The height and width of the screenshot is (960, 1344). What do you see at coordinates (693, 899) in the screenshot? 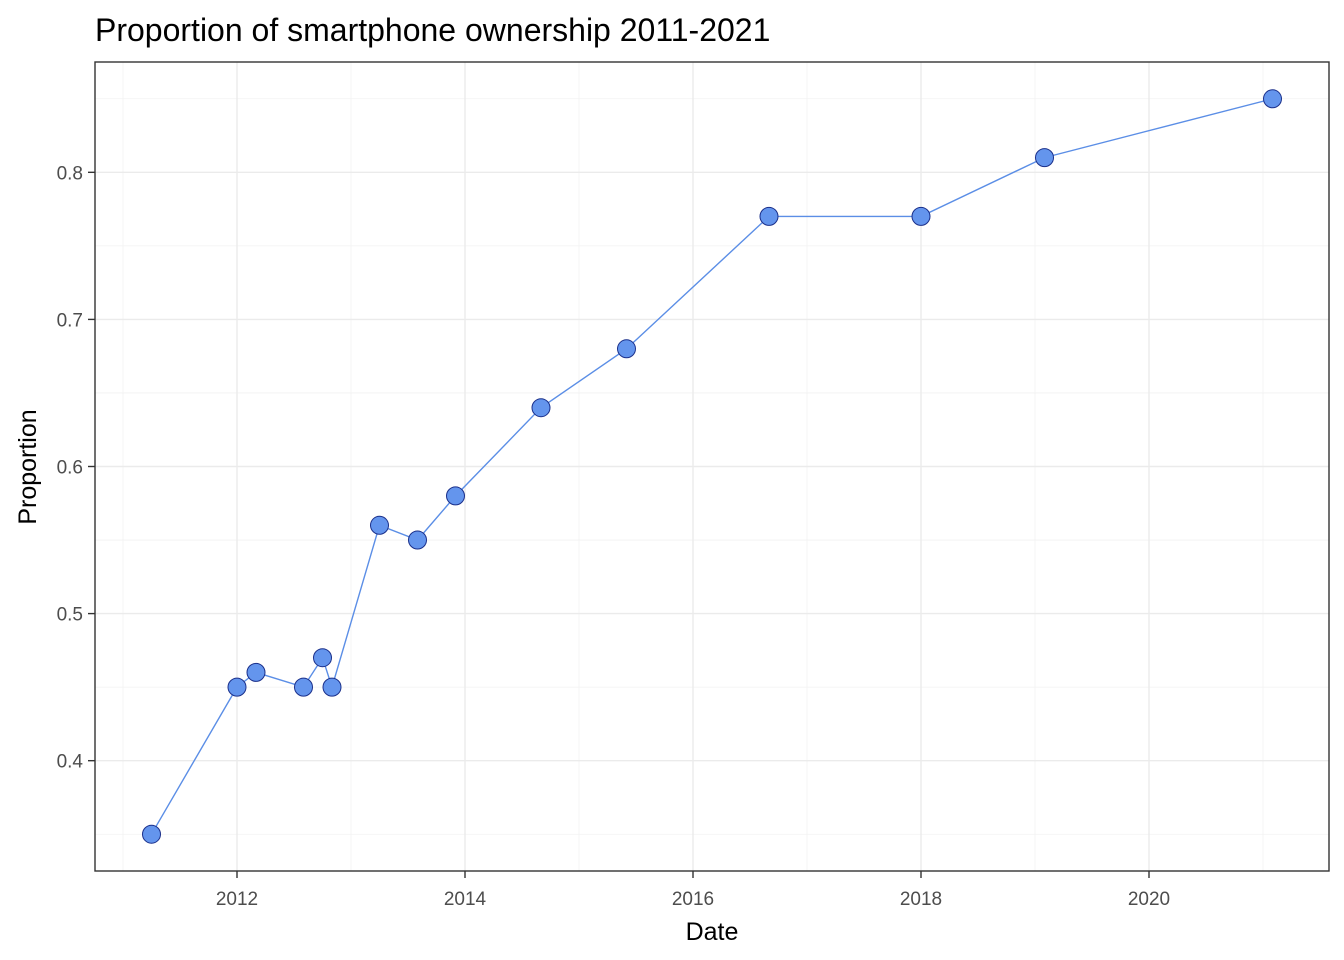
I see `x-tick-label: 2016` at bounding box center [693, 899].